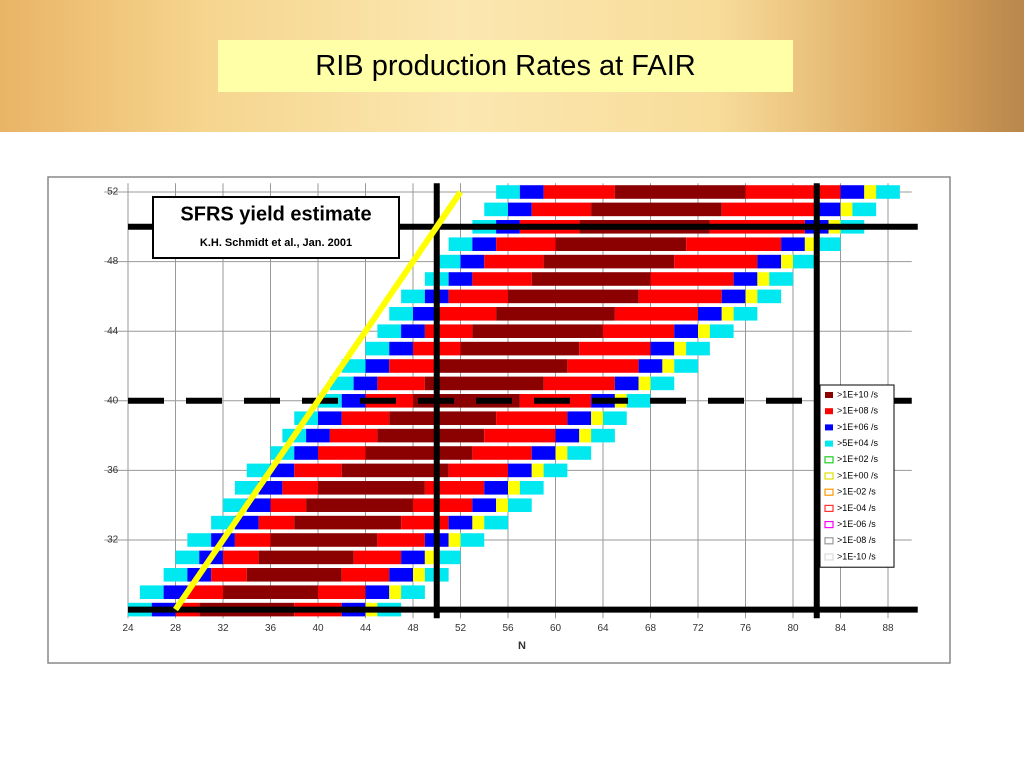 Image resolution: width=1024 pixels, height=768 pixels. I want to click on legend-label: >1E+02 /s, so click(858, 459).